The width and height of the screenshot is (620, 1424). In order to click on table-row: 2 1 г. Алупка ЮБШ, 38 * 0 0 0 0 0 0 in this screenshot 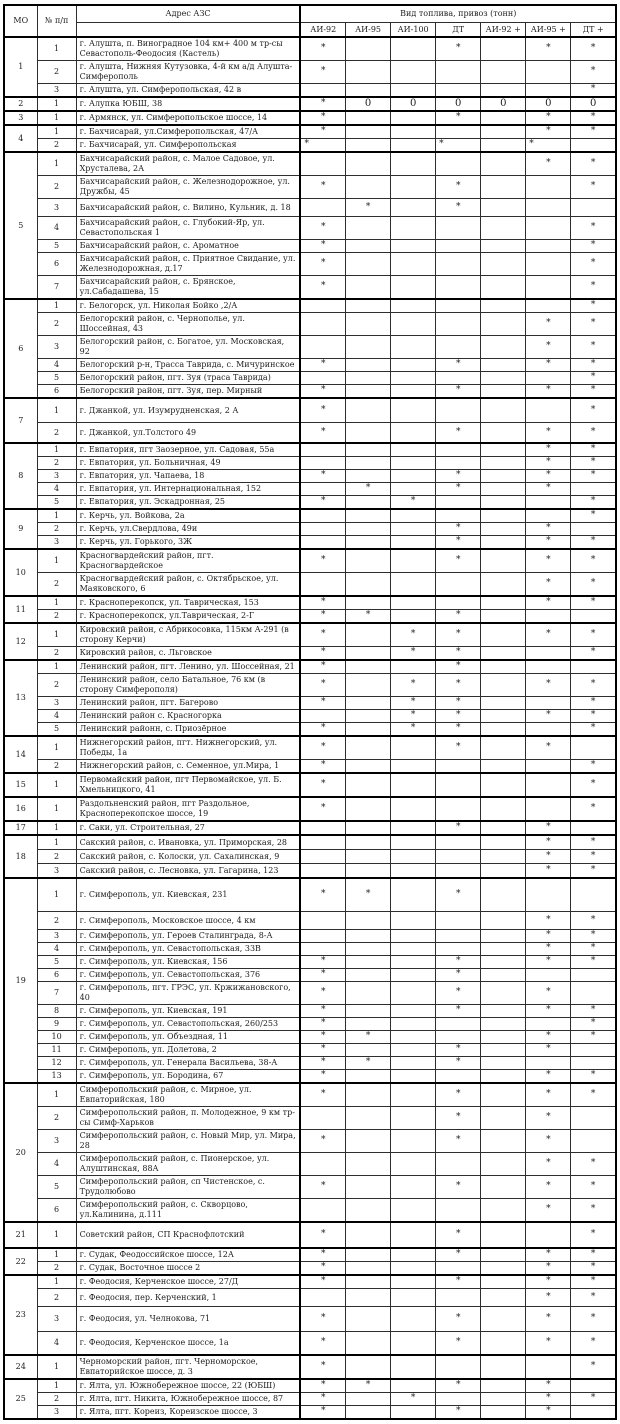, I will do `click(310, 104)`.